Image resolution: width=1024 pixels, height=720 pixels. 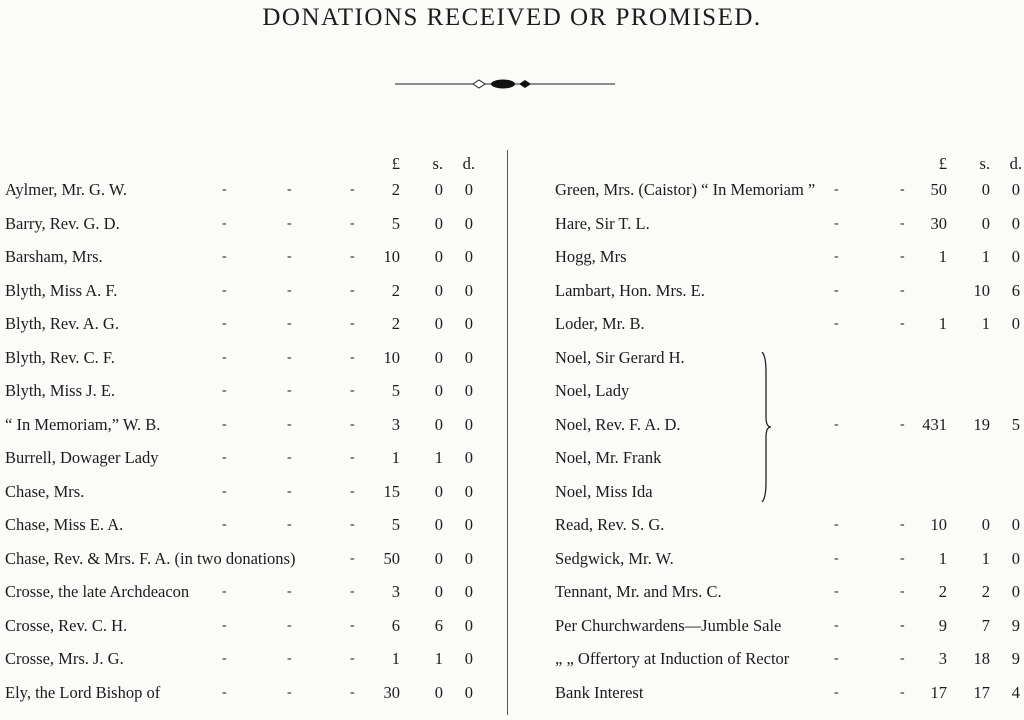 I want to click on amount-shillings: 17, so click(x=982, y=692).